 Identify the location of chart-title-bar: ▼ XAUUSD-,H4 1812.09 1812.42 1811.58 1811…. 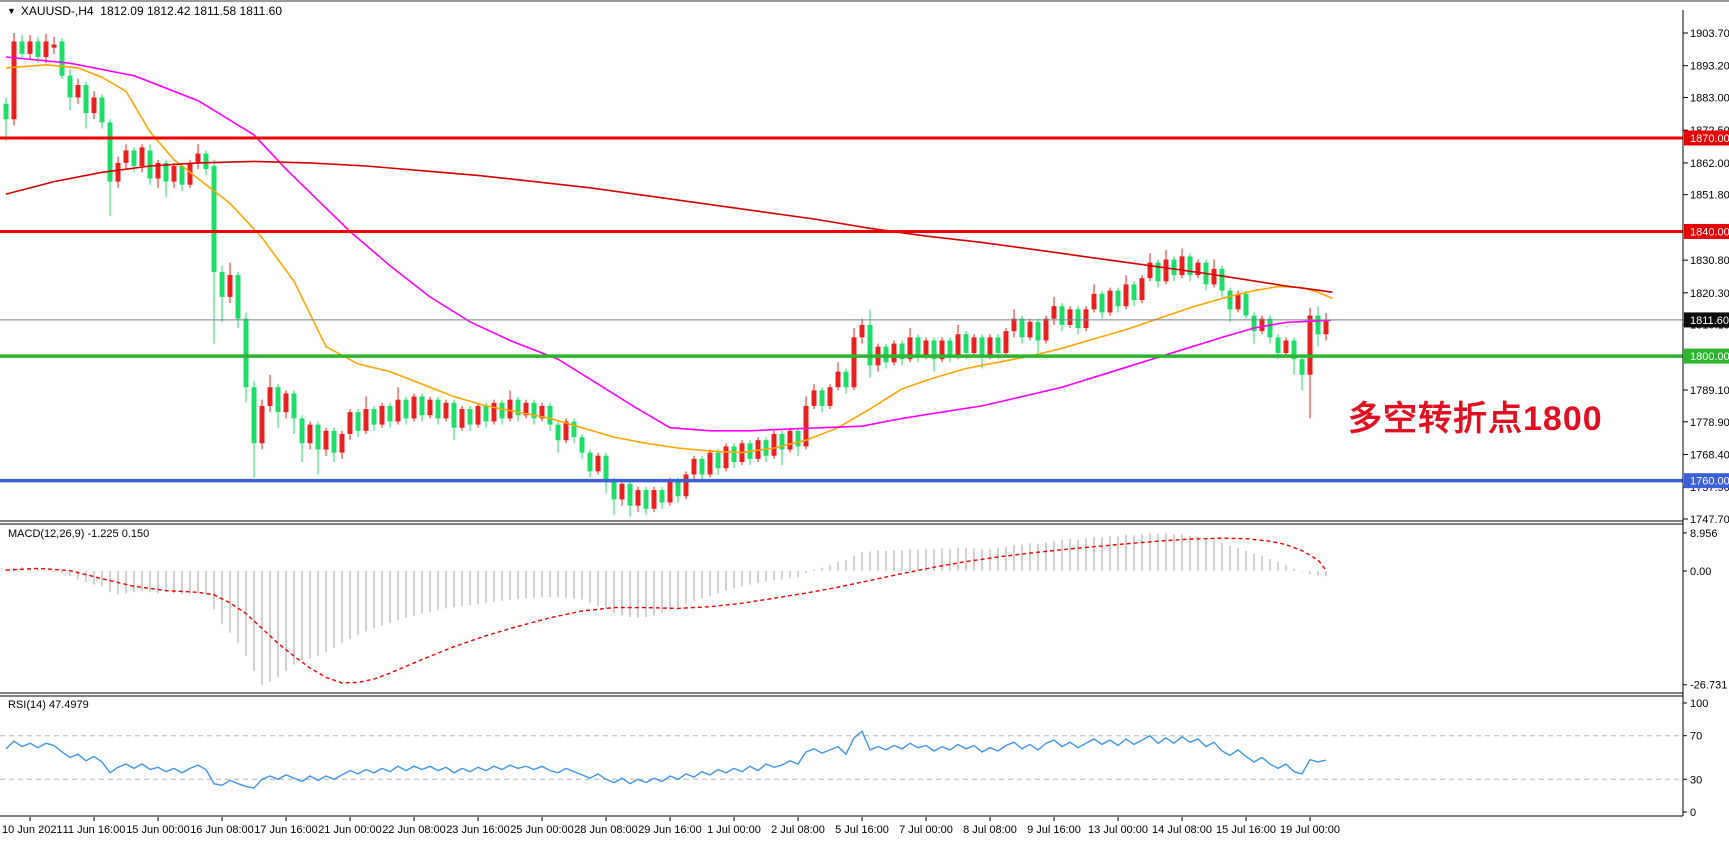
(144, 11).